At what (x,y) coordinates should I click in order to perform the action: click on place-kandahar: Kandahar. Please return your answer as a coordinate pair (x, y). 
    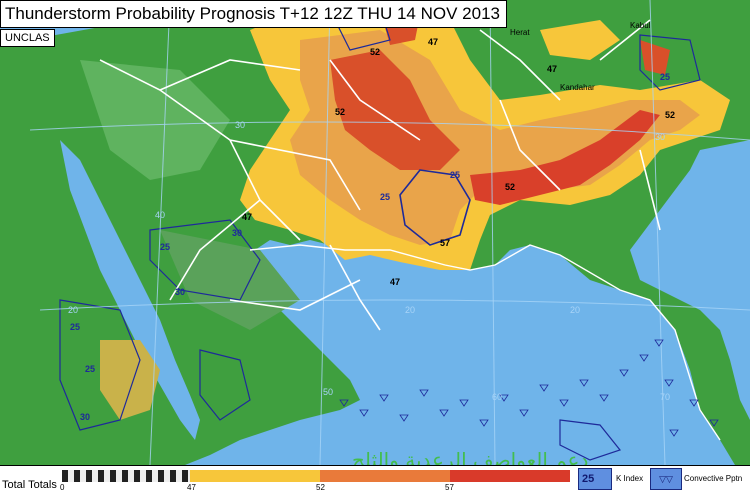
    Looking at the image, I should click on (577, 87).